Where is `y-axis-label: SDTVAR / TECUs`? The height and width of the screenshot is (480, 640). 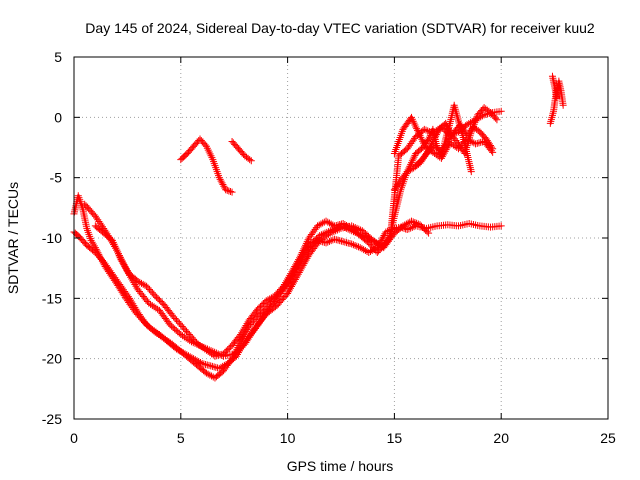
y-axis-label: SDTVAR / TECUs is located at coordinates (13, 238).